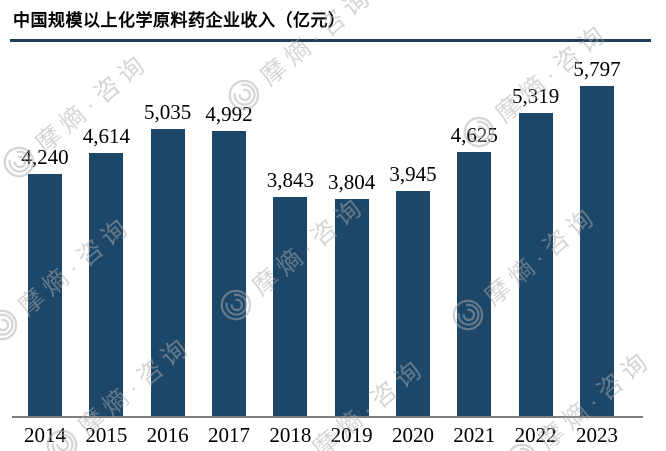 This screenshot has height=451, width=666. What do you see at coordinates (45, 295) in the screenshot?
I see `bar-2014` at bounding box center [45, 295].